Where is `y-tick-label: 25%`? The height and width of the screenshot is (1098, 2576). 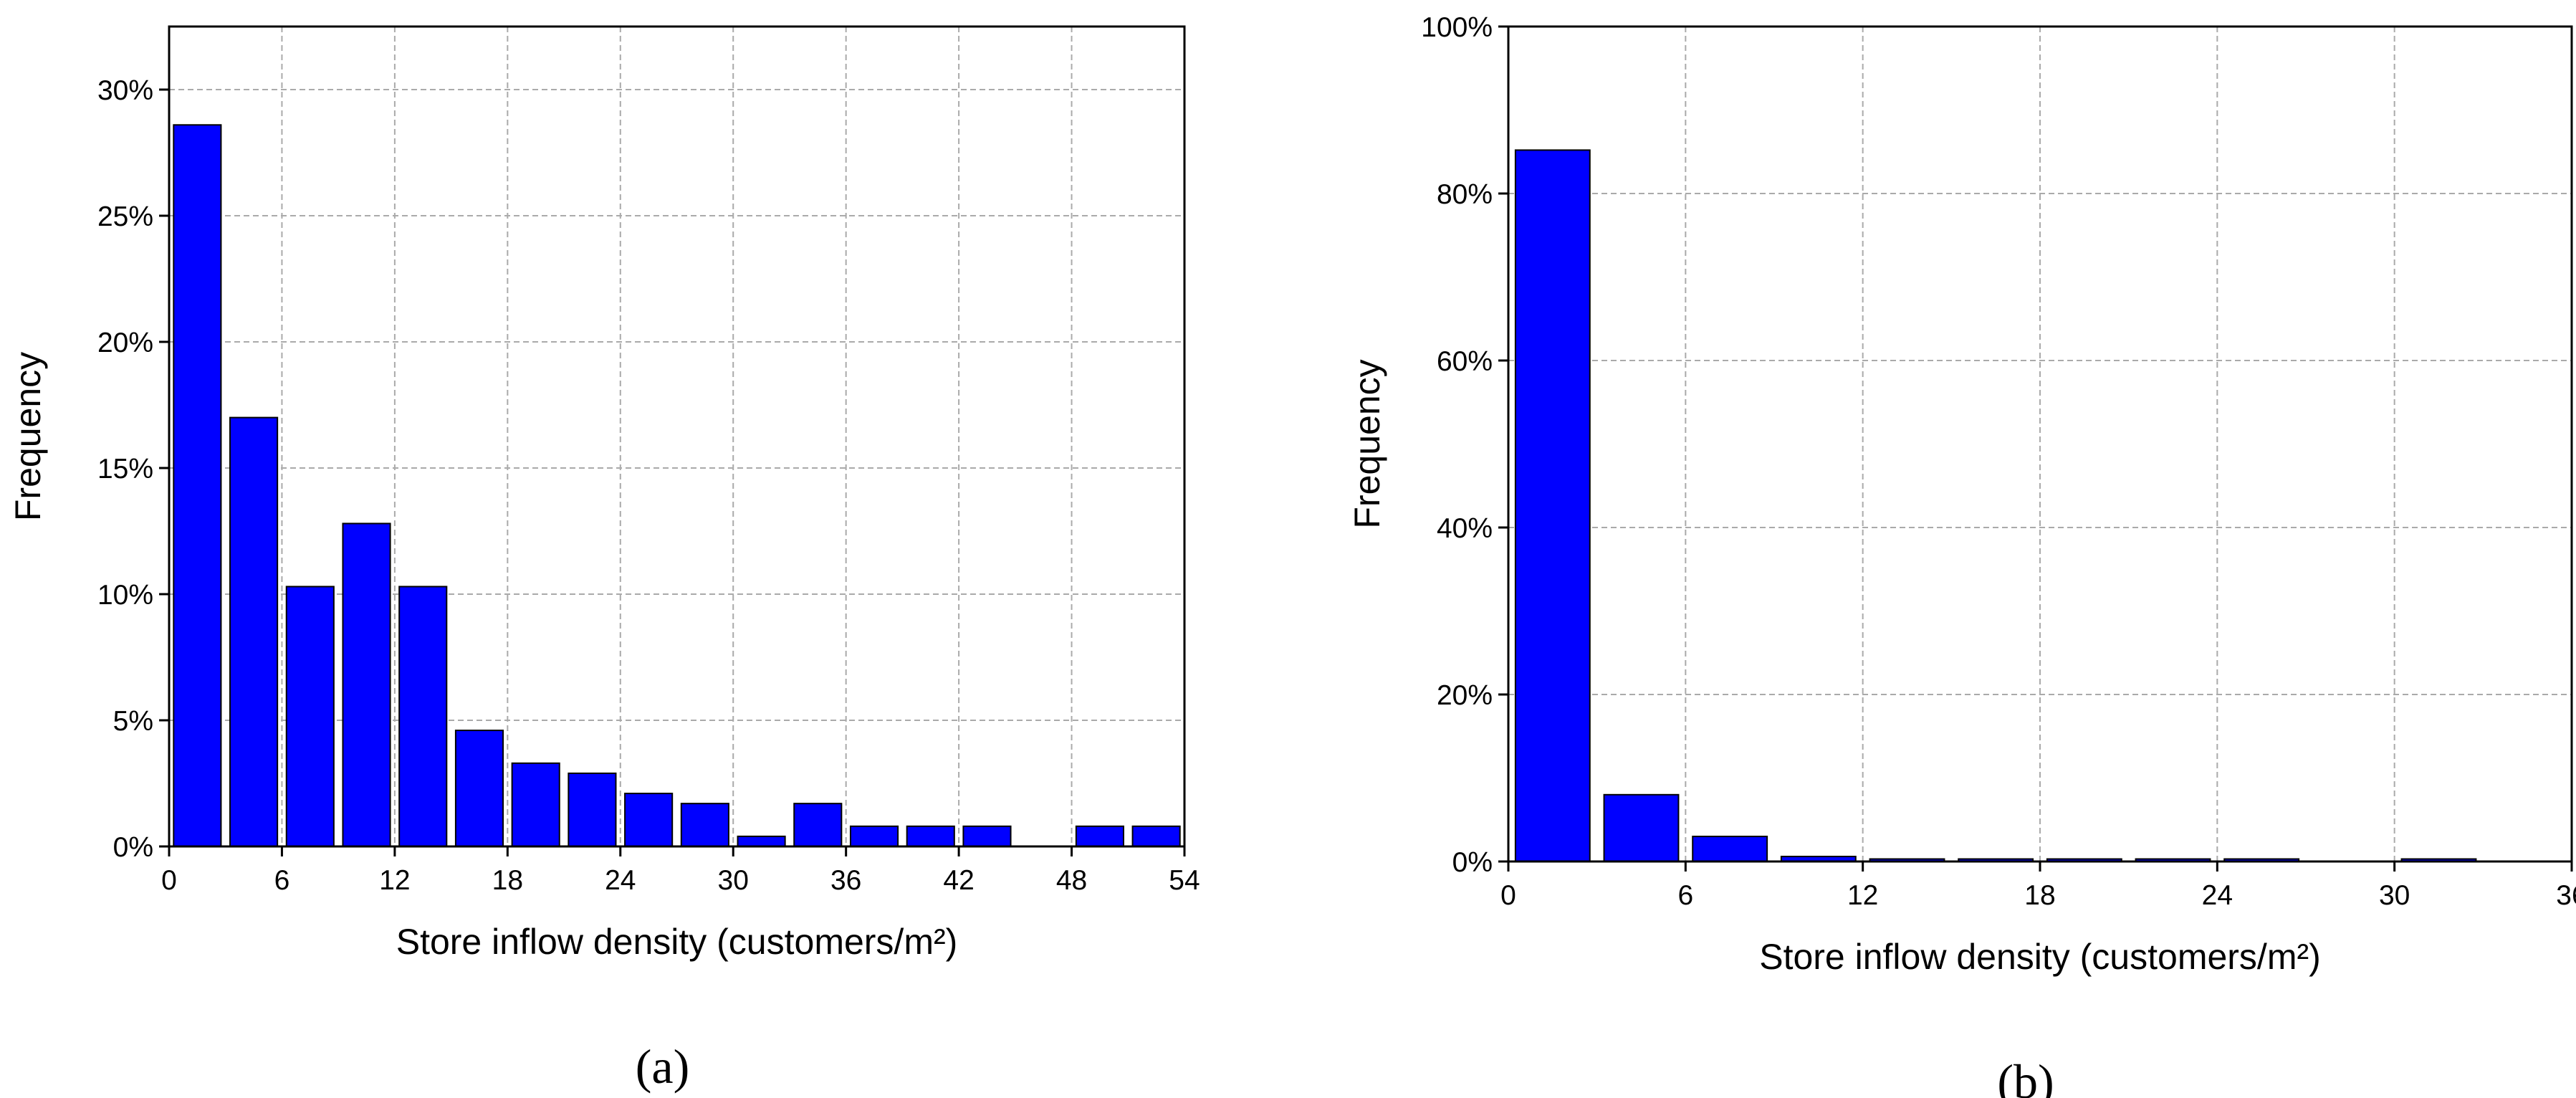 y-tick-label: 25% is located at coordinates (125, 216).